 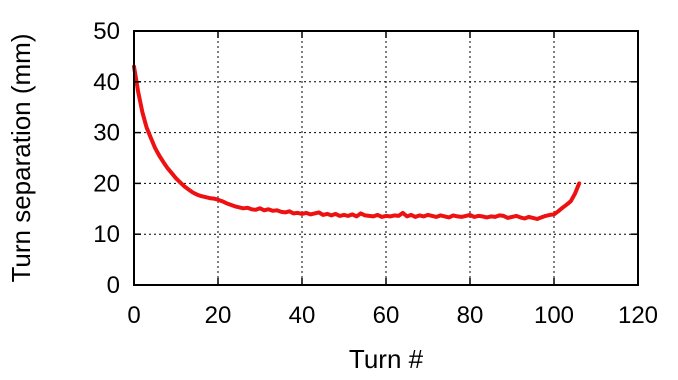 What do you see at coordinates (106, 133) in the screenshot?
I see `y-tick-label: 30` at bounding box center [106, 133].